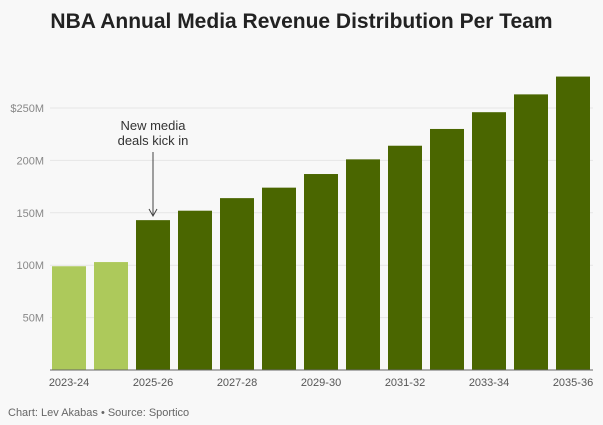 This screenshot has width=603, height=425. I want to click on x-tick-label: 2027-28, so click(237, 383).